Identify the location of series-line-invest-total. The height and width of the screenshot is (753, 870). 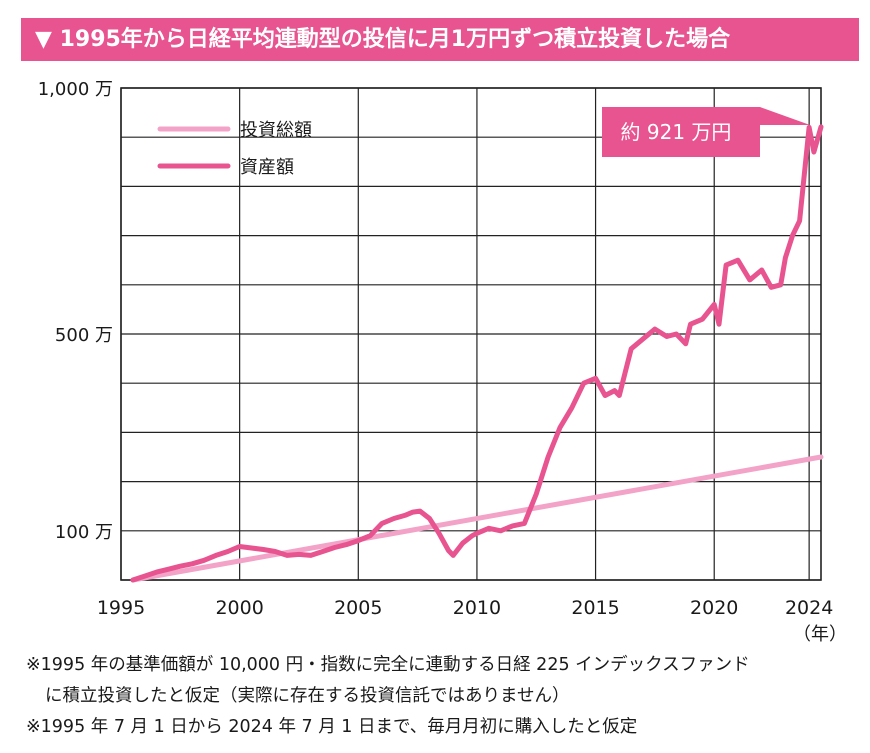
(477, 518).